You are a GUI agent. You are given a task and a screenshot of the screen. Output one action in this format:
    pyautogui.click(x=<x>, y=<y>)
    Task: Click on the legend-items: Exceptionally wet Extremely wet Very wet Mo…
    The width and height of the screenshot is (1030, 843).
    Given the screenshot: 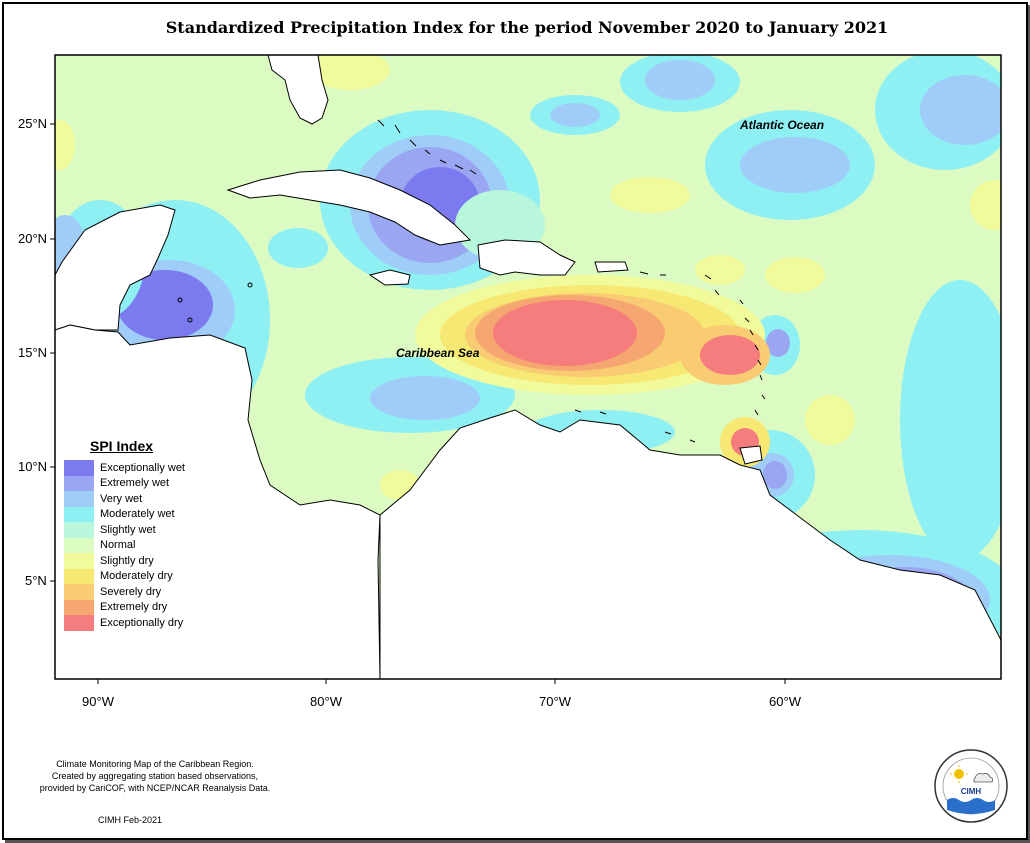 What is the action you would take?
    pyautogui.click(x=134, y=545)
    